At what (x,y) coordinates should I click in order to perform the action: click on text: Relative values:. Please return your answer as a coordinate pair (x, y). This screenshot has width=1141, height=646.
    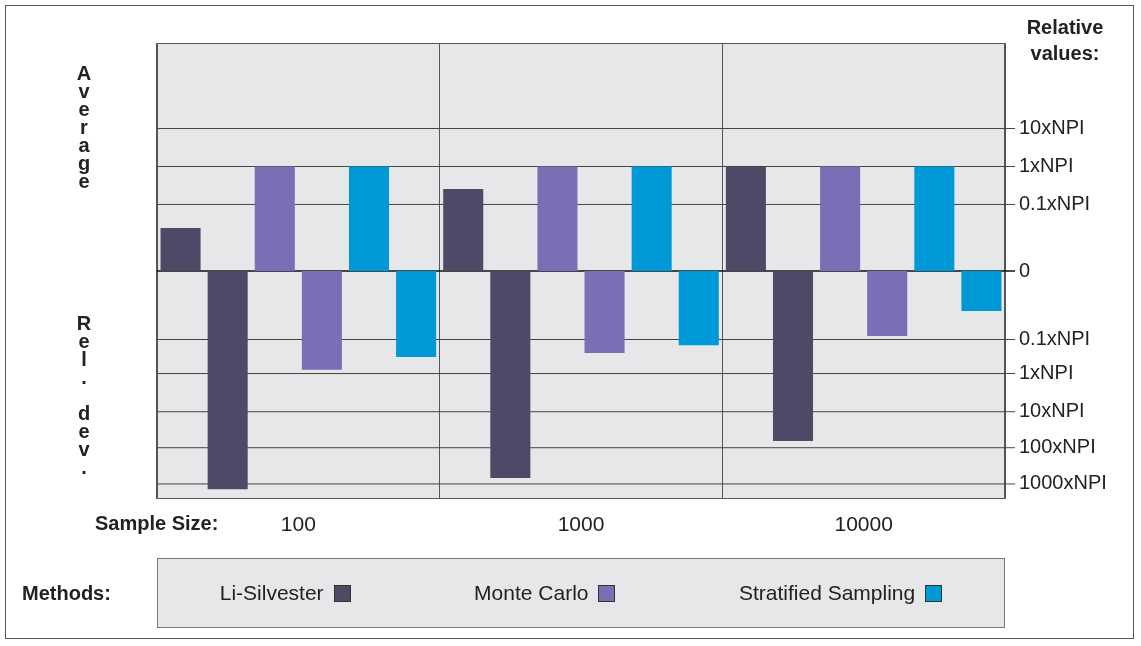
    Looking at the image, I should click on (1065, 40).